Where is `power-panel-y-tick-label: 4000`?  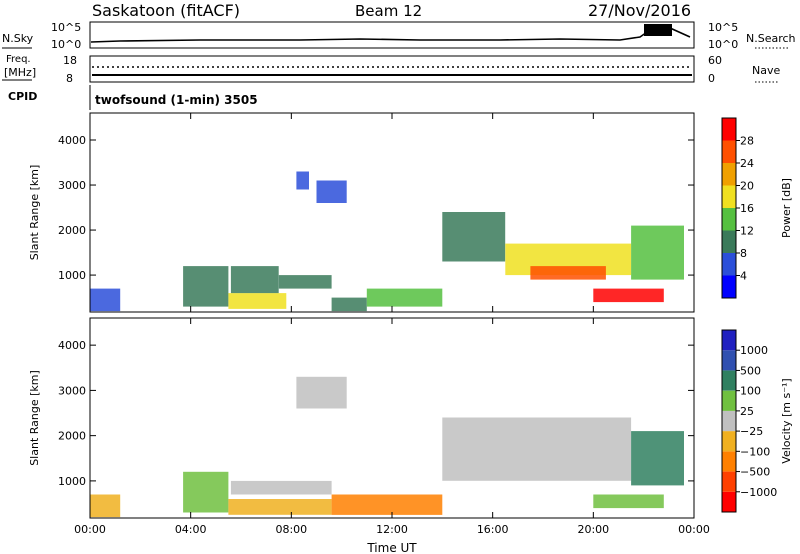 power-panel-y-tick-label: 4000 is located at coordinates (72, 140).